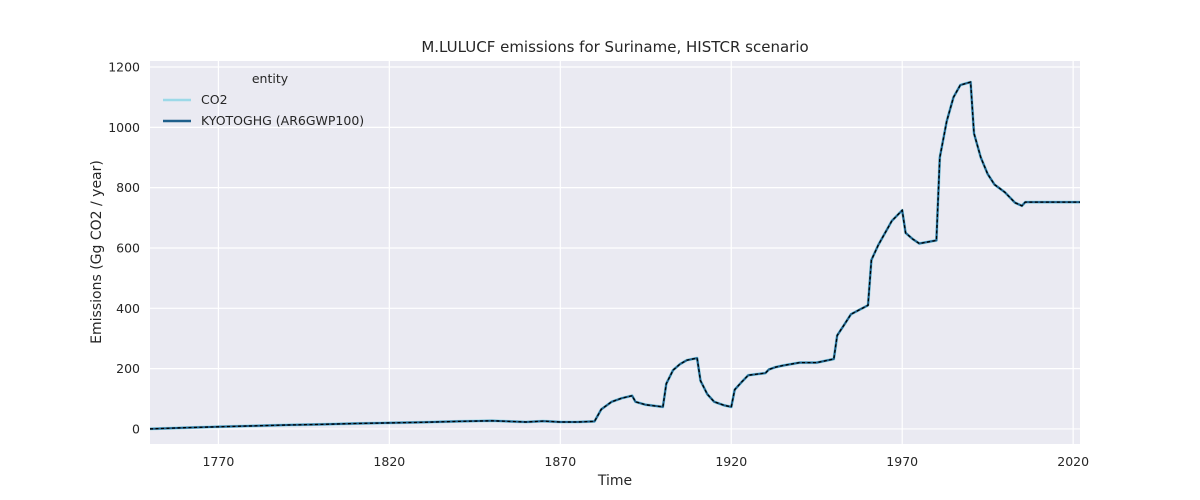  What do you see at coordinates (128, 247) in the screenshot?
I see `y-tick-label: 600` at bounding box center [128, 247].